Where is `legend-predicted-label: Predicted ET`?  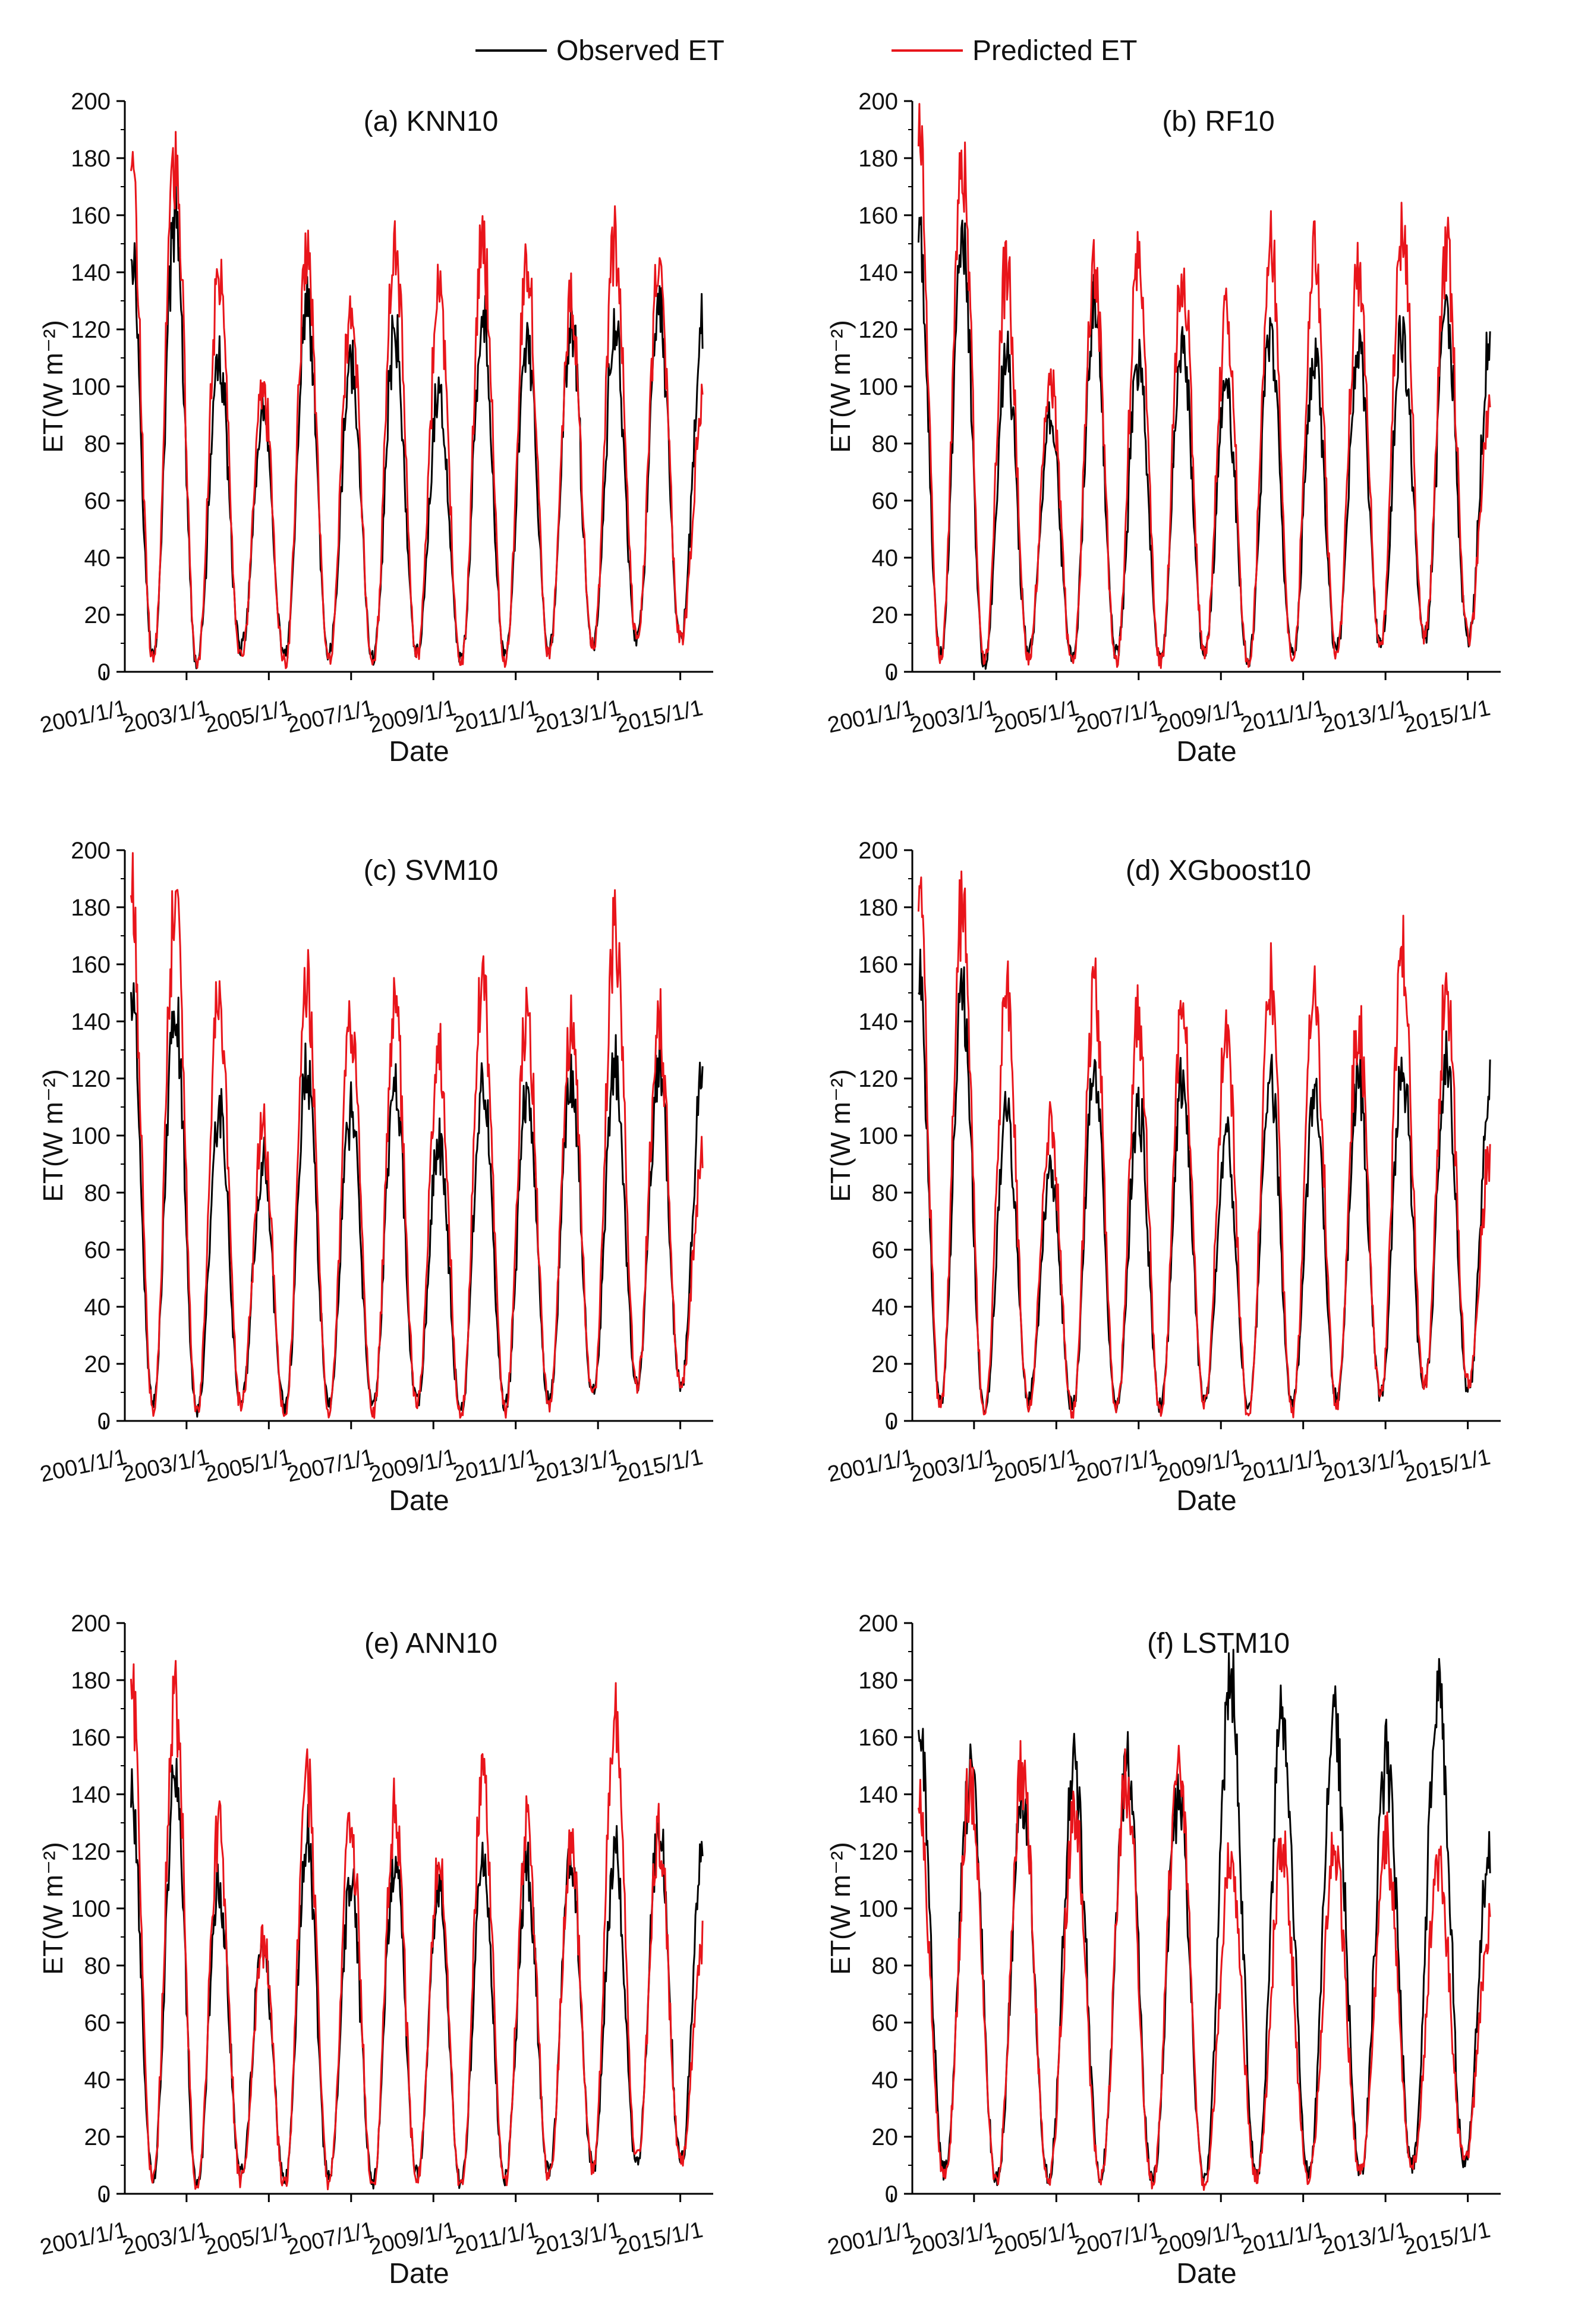 legend-predicted-label: Predicted ET is located at coordinates (1055, 50).